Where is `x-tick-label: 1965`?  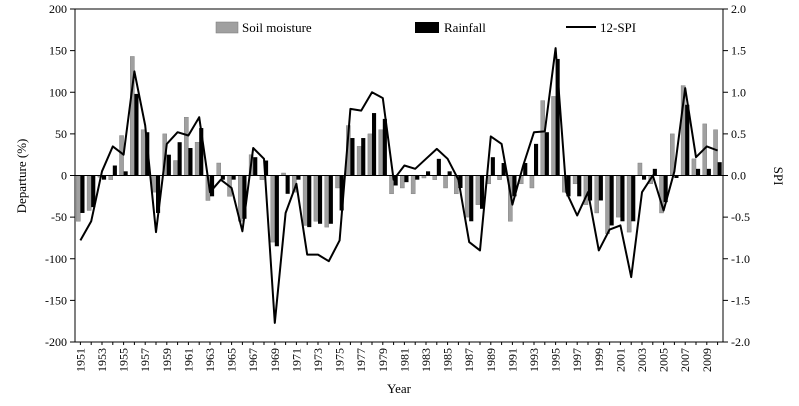 x-tick-label: 1965 is located at coordinates (232, 360).